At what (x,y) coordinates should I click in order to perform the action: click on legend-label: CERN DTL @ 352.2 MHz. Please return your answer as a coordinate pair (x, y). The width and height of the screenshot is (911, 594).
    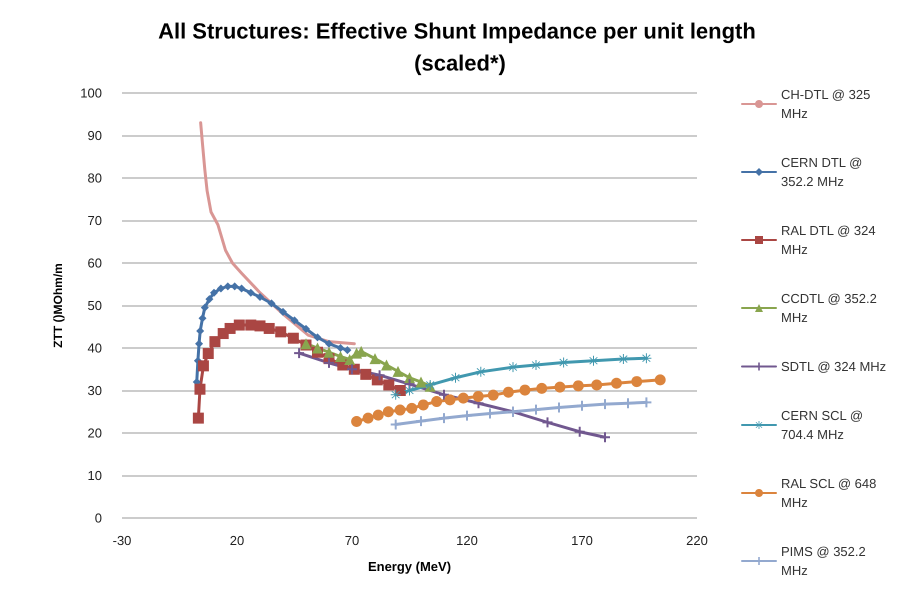
    Looking at the image, I should click on (823, 172).